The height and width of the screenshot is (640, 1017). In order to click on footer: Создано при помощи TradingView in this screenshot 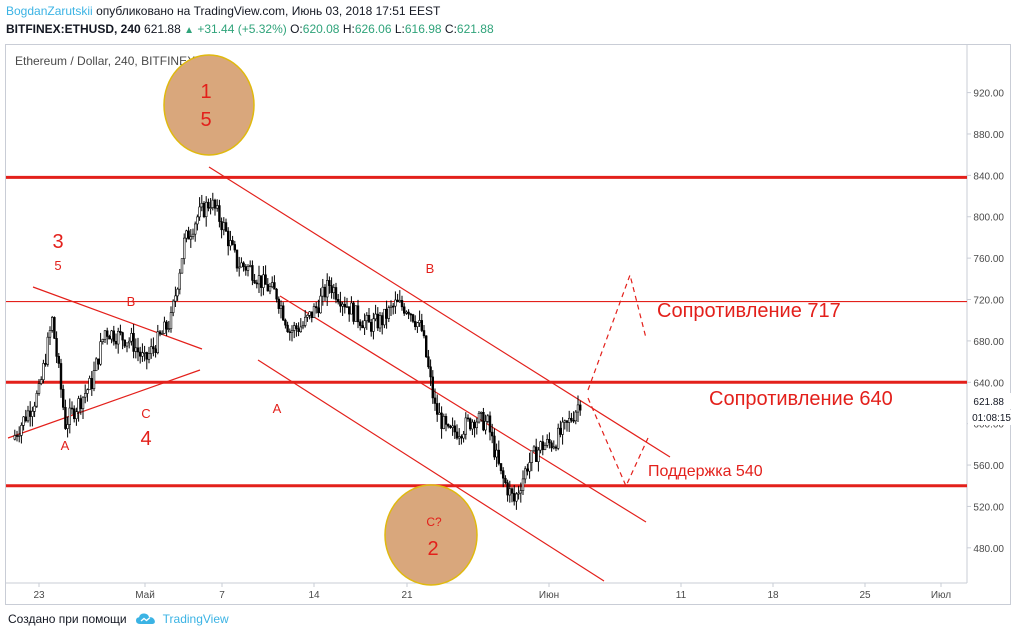, I will do `click(118, 619)`.